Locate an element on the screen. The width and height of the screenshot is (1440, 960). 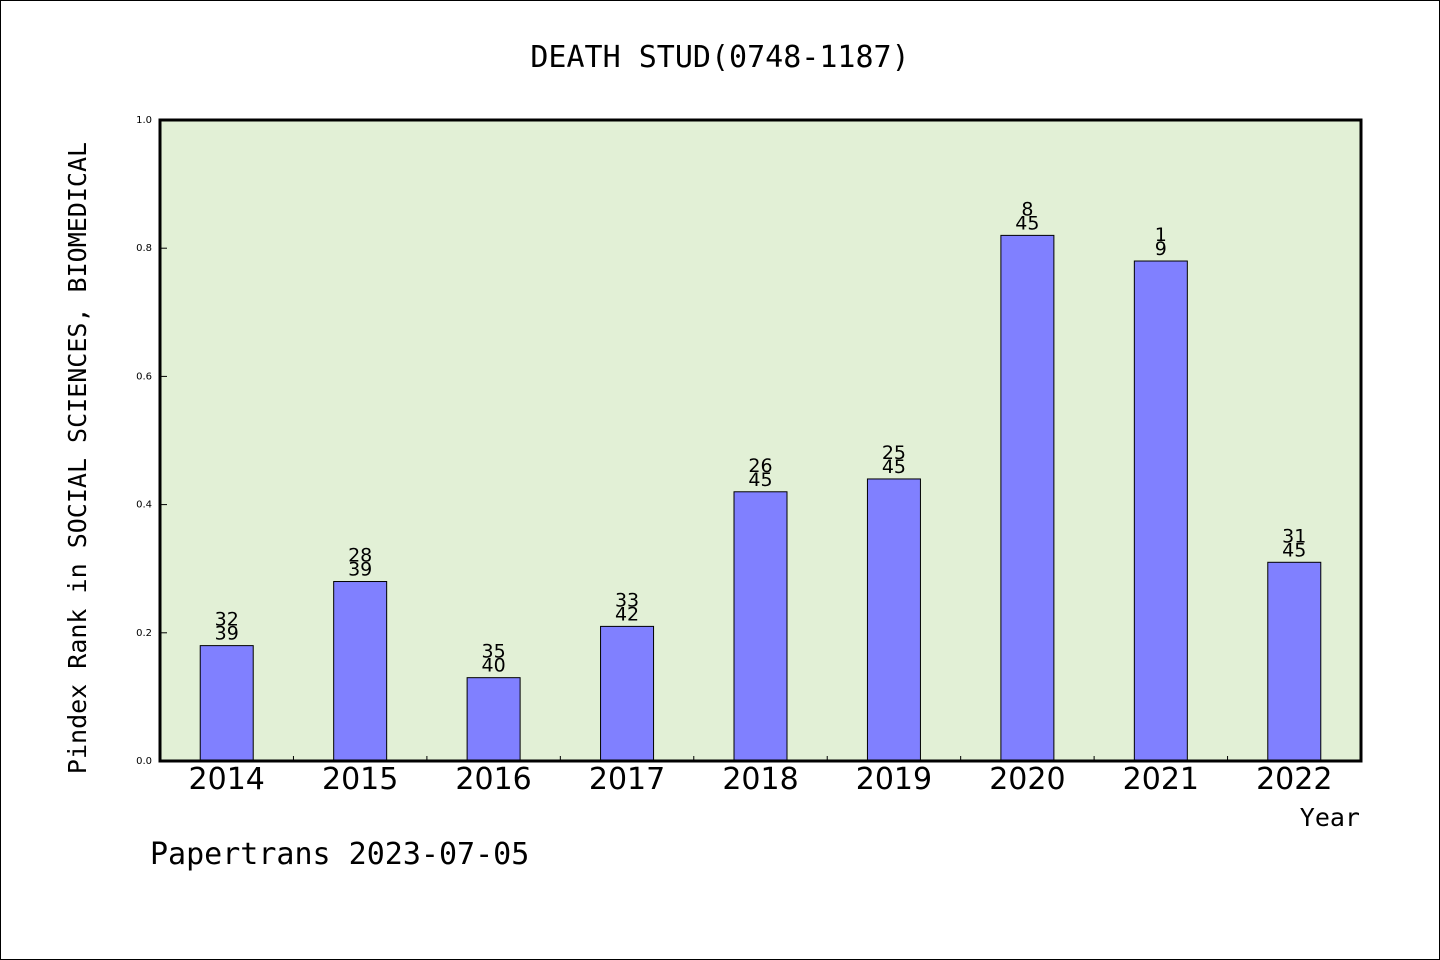
x-tick-label: 2014 is located at coordinates (227, 779).